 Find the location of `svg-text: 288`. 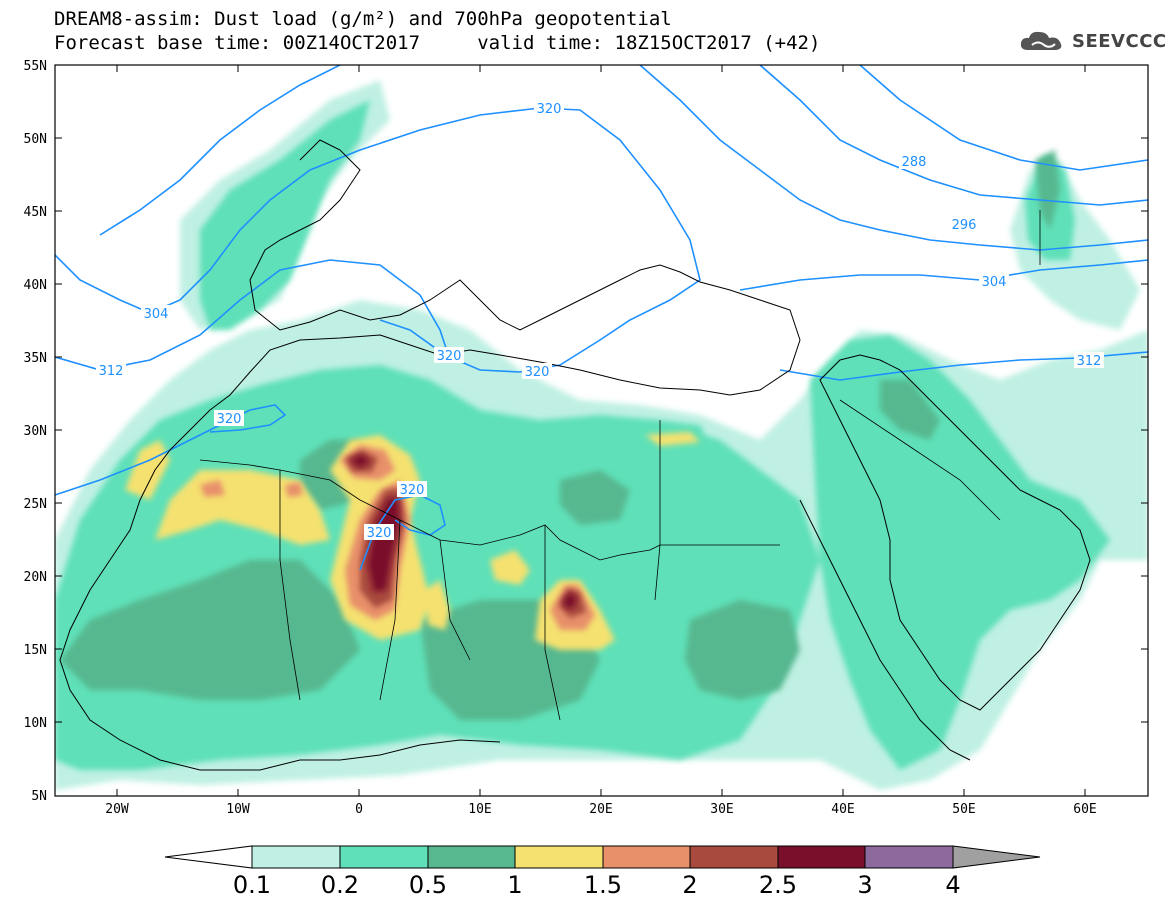

svg-text: 288 is located at coordinates (914, 162).